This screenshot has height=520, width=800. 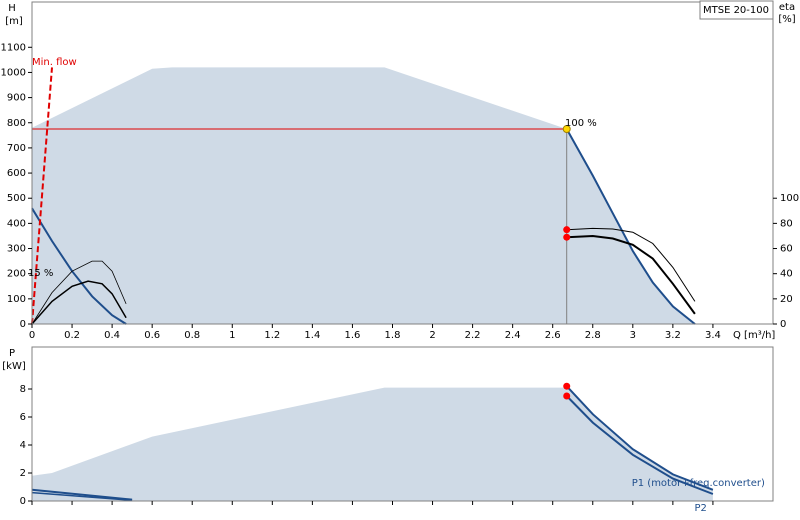 What do you see at coordinates (54, 62) in the screenshot?
I see `annotation: Min. flow` at bounding box center [54, 62].